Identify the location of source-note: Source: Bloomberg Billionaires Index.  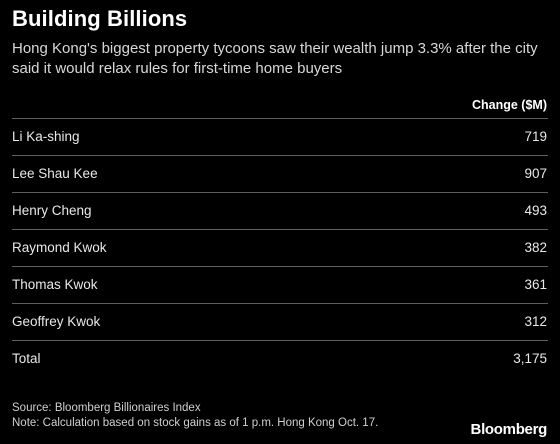
(106, 408).